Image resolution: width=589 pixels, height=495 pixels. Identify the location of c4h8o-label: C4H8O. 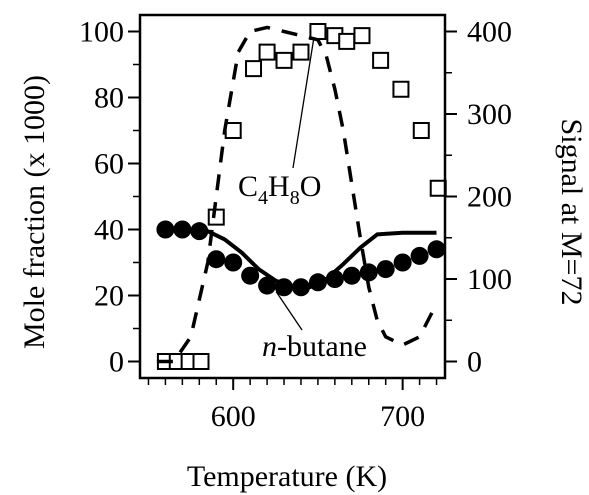
(279, 189).